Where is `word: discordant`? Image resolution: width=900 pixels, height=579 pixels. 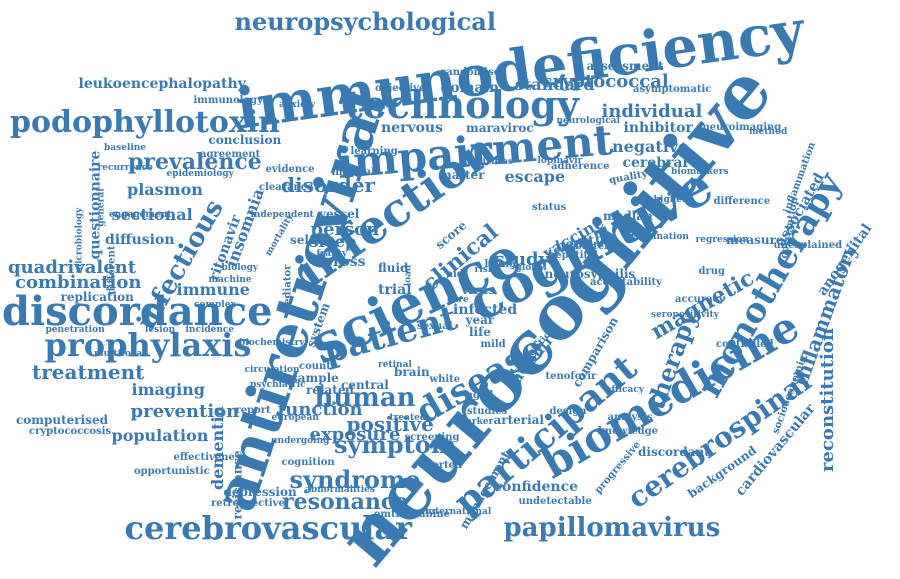
word: discordant is located at coordinates (674, 452).